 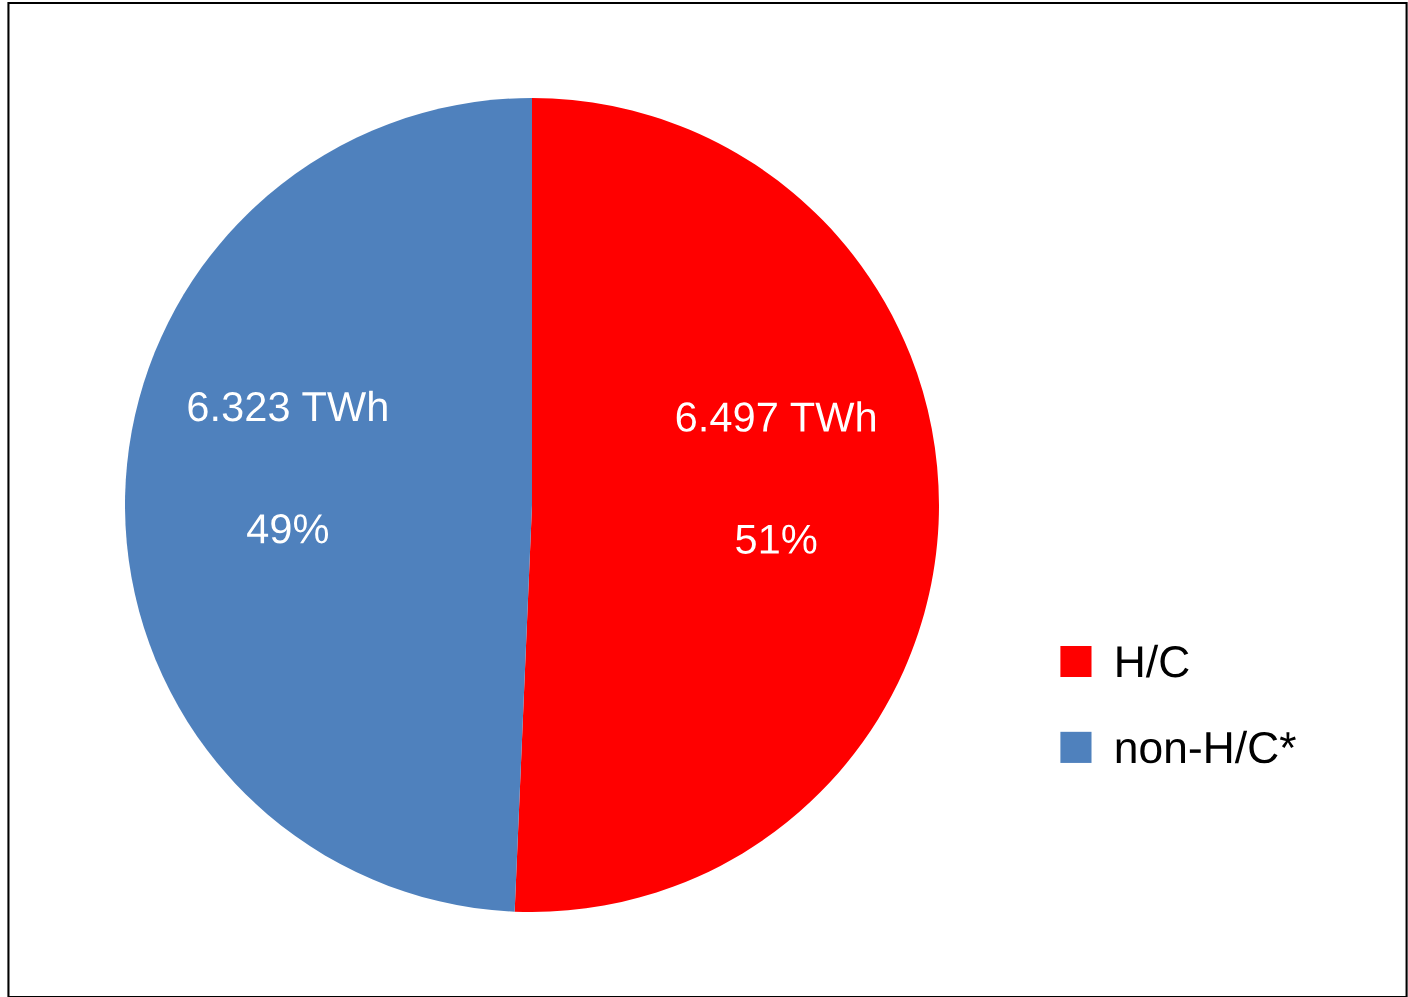 I want to click on text: 49%, so click(x=288, y=529).